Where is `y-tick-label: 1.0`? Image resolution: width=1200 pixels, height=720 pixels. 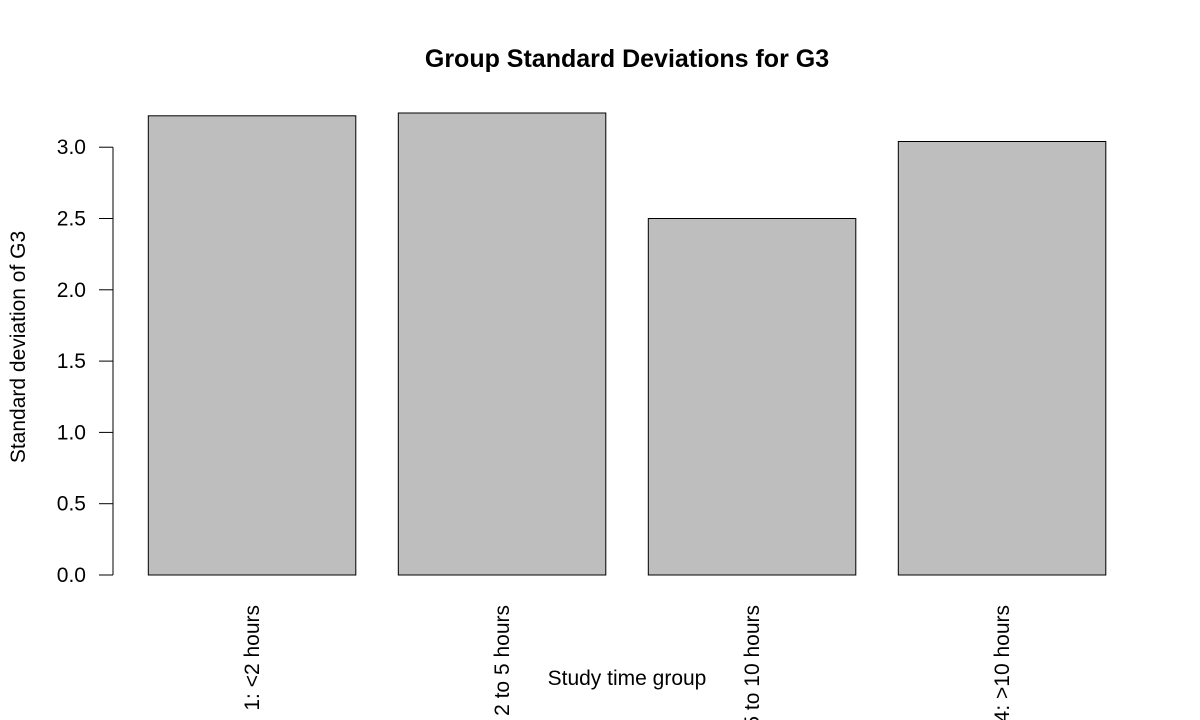 y-tick-label: 1.0 is located at coordinates (71, 432).